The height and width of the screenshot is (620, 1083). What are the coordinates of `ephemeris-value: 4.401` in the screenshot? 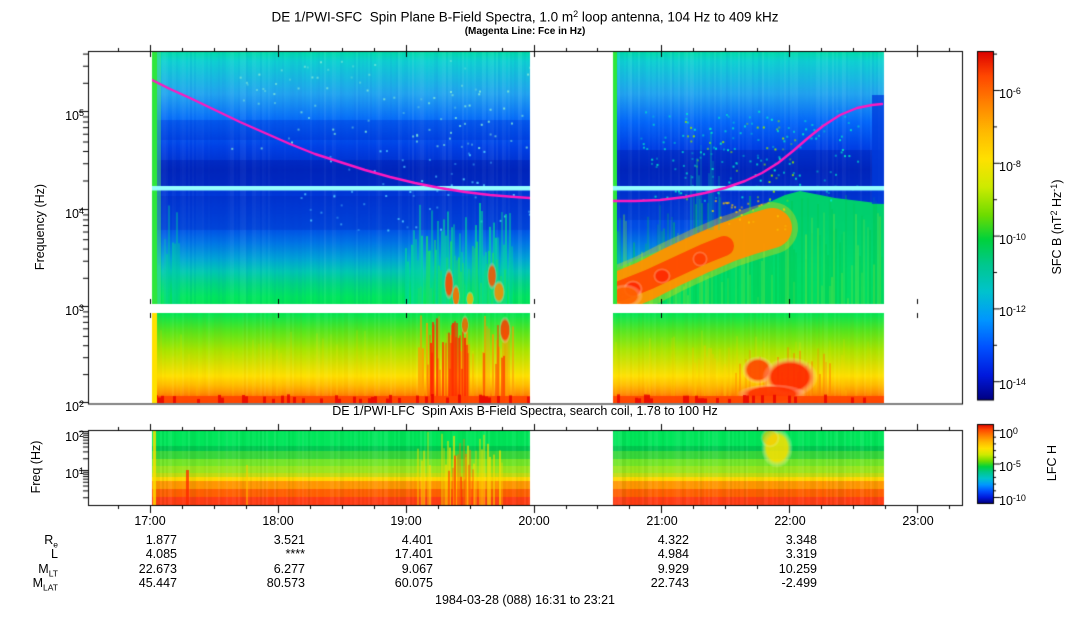 It's located at (417, 540).